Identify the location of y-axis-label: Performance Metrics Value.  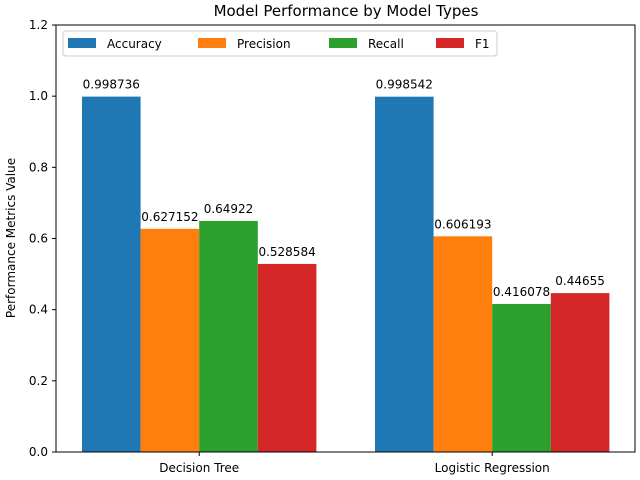
(11, 238).